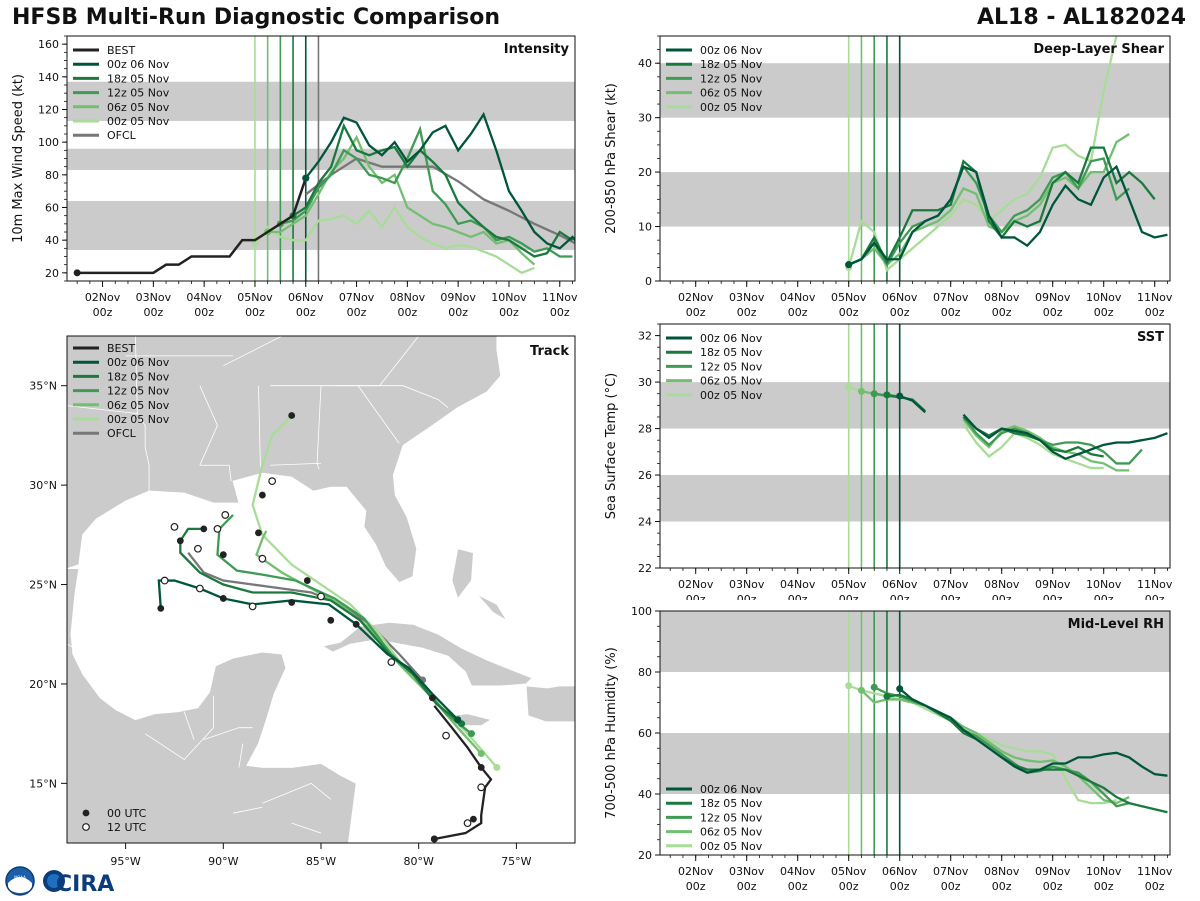  What do you see at coordinates (1116, 624) in the screenshot?
I see `chart-title: Mid-Level RH` at bounding box center [1116, 624].